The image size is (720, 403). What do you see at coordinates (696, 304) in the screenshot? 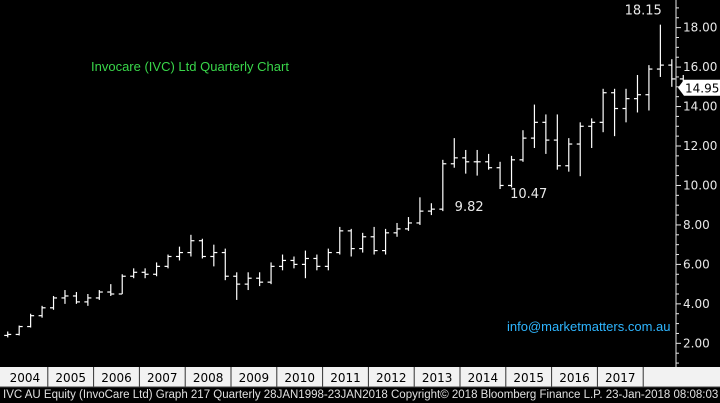
I see `y-tick-label: 4.00` at bounding box center [696, 304].